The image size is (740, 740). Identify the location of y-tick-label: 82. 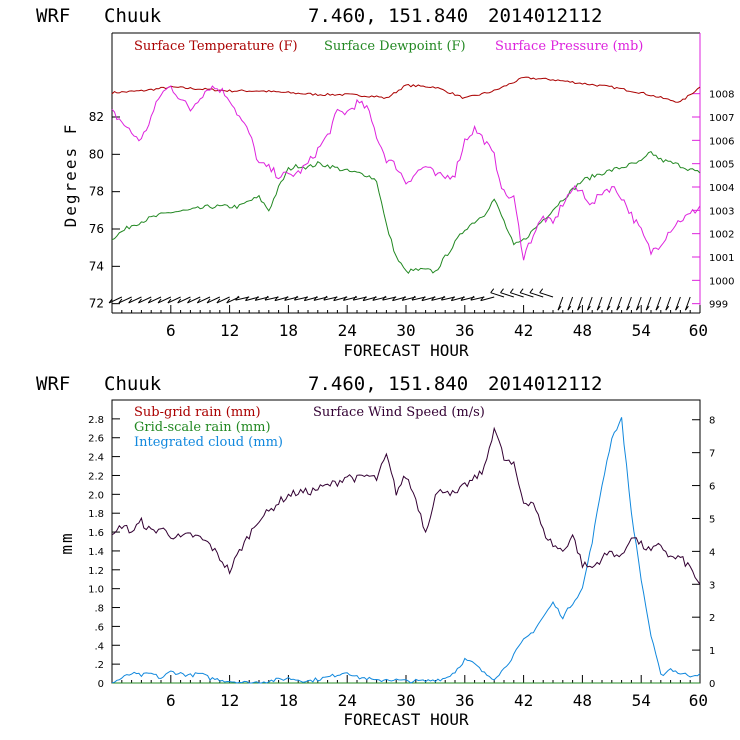
(96, 117).